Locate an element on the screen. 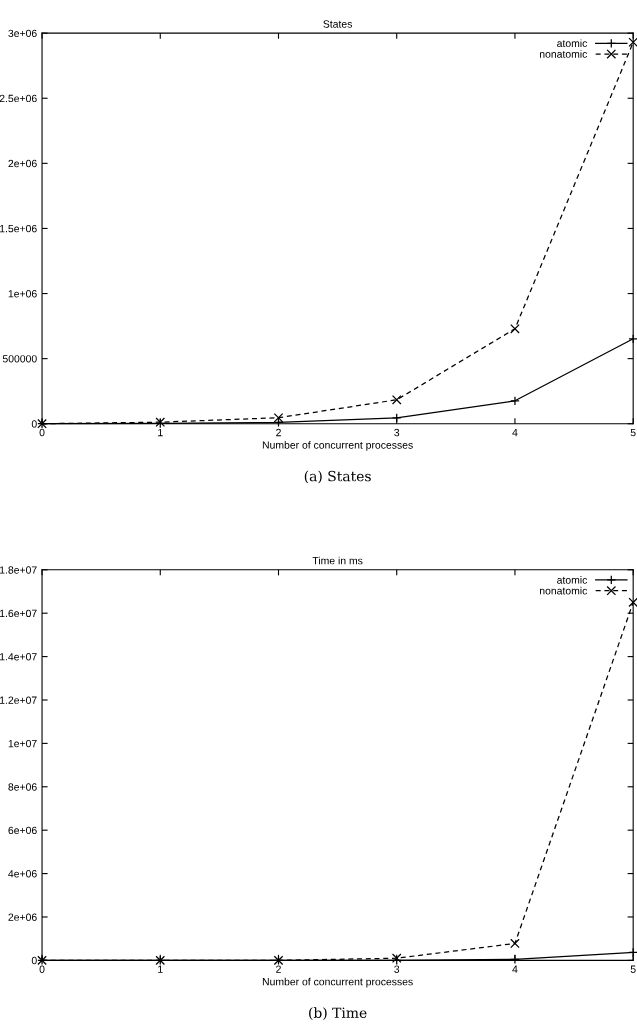 Image resolution: width=637 pixels, height=1036 pixels. y-tick-label: 500000 is located at coordinates (19, 359).